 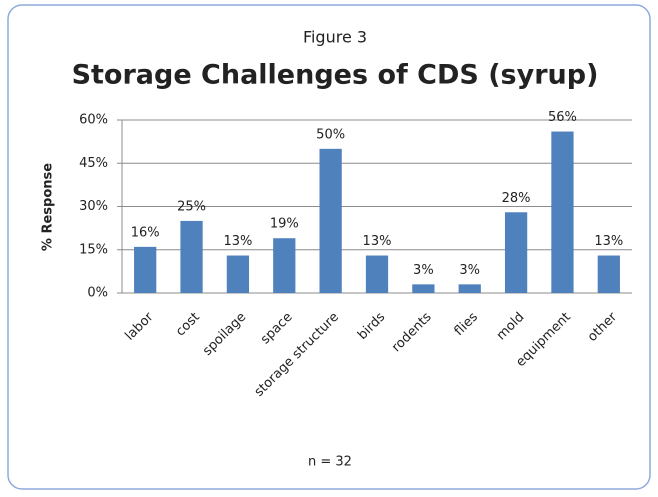 What do you see at coordinates (145, 232) in the screenshot?
I see `value-label: 16%` at bounding box center [145, 232].